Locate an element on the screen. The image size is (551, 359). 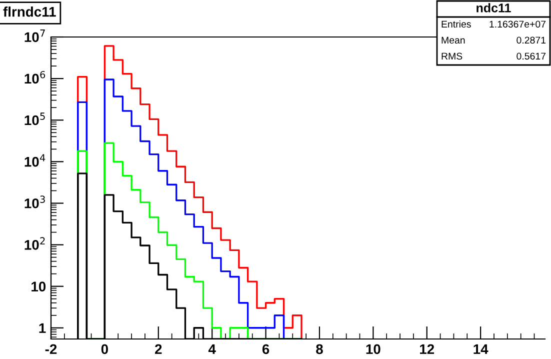
annotation: 0.5617 is located at coordinates (531, 56).